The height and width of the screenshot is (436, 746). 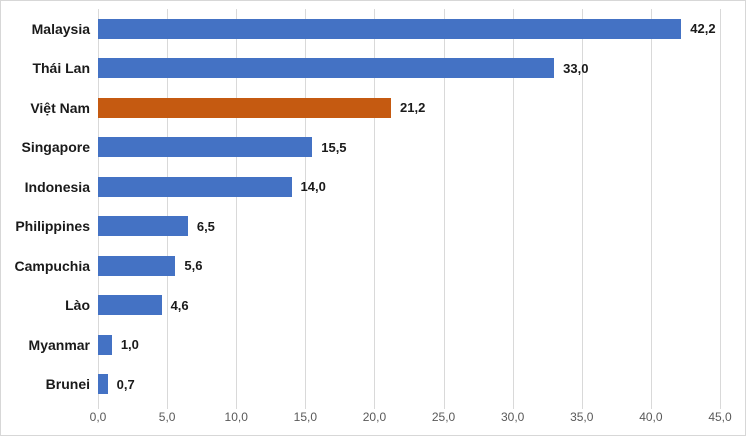 I want to click on x-tick-label: 45,0, so click(x=720, y=417).